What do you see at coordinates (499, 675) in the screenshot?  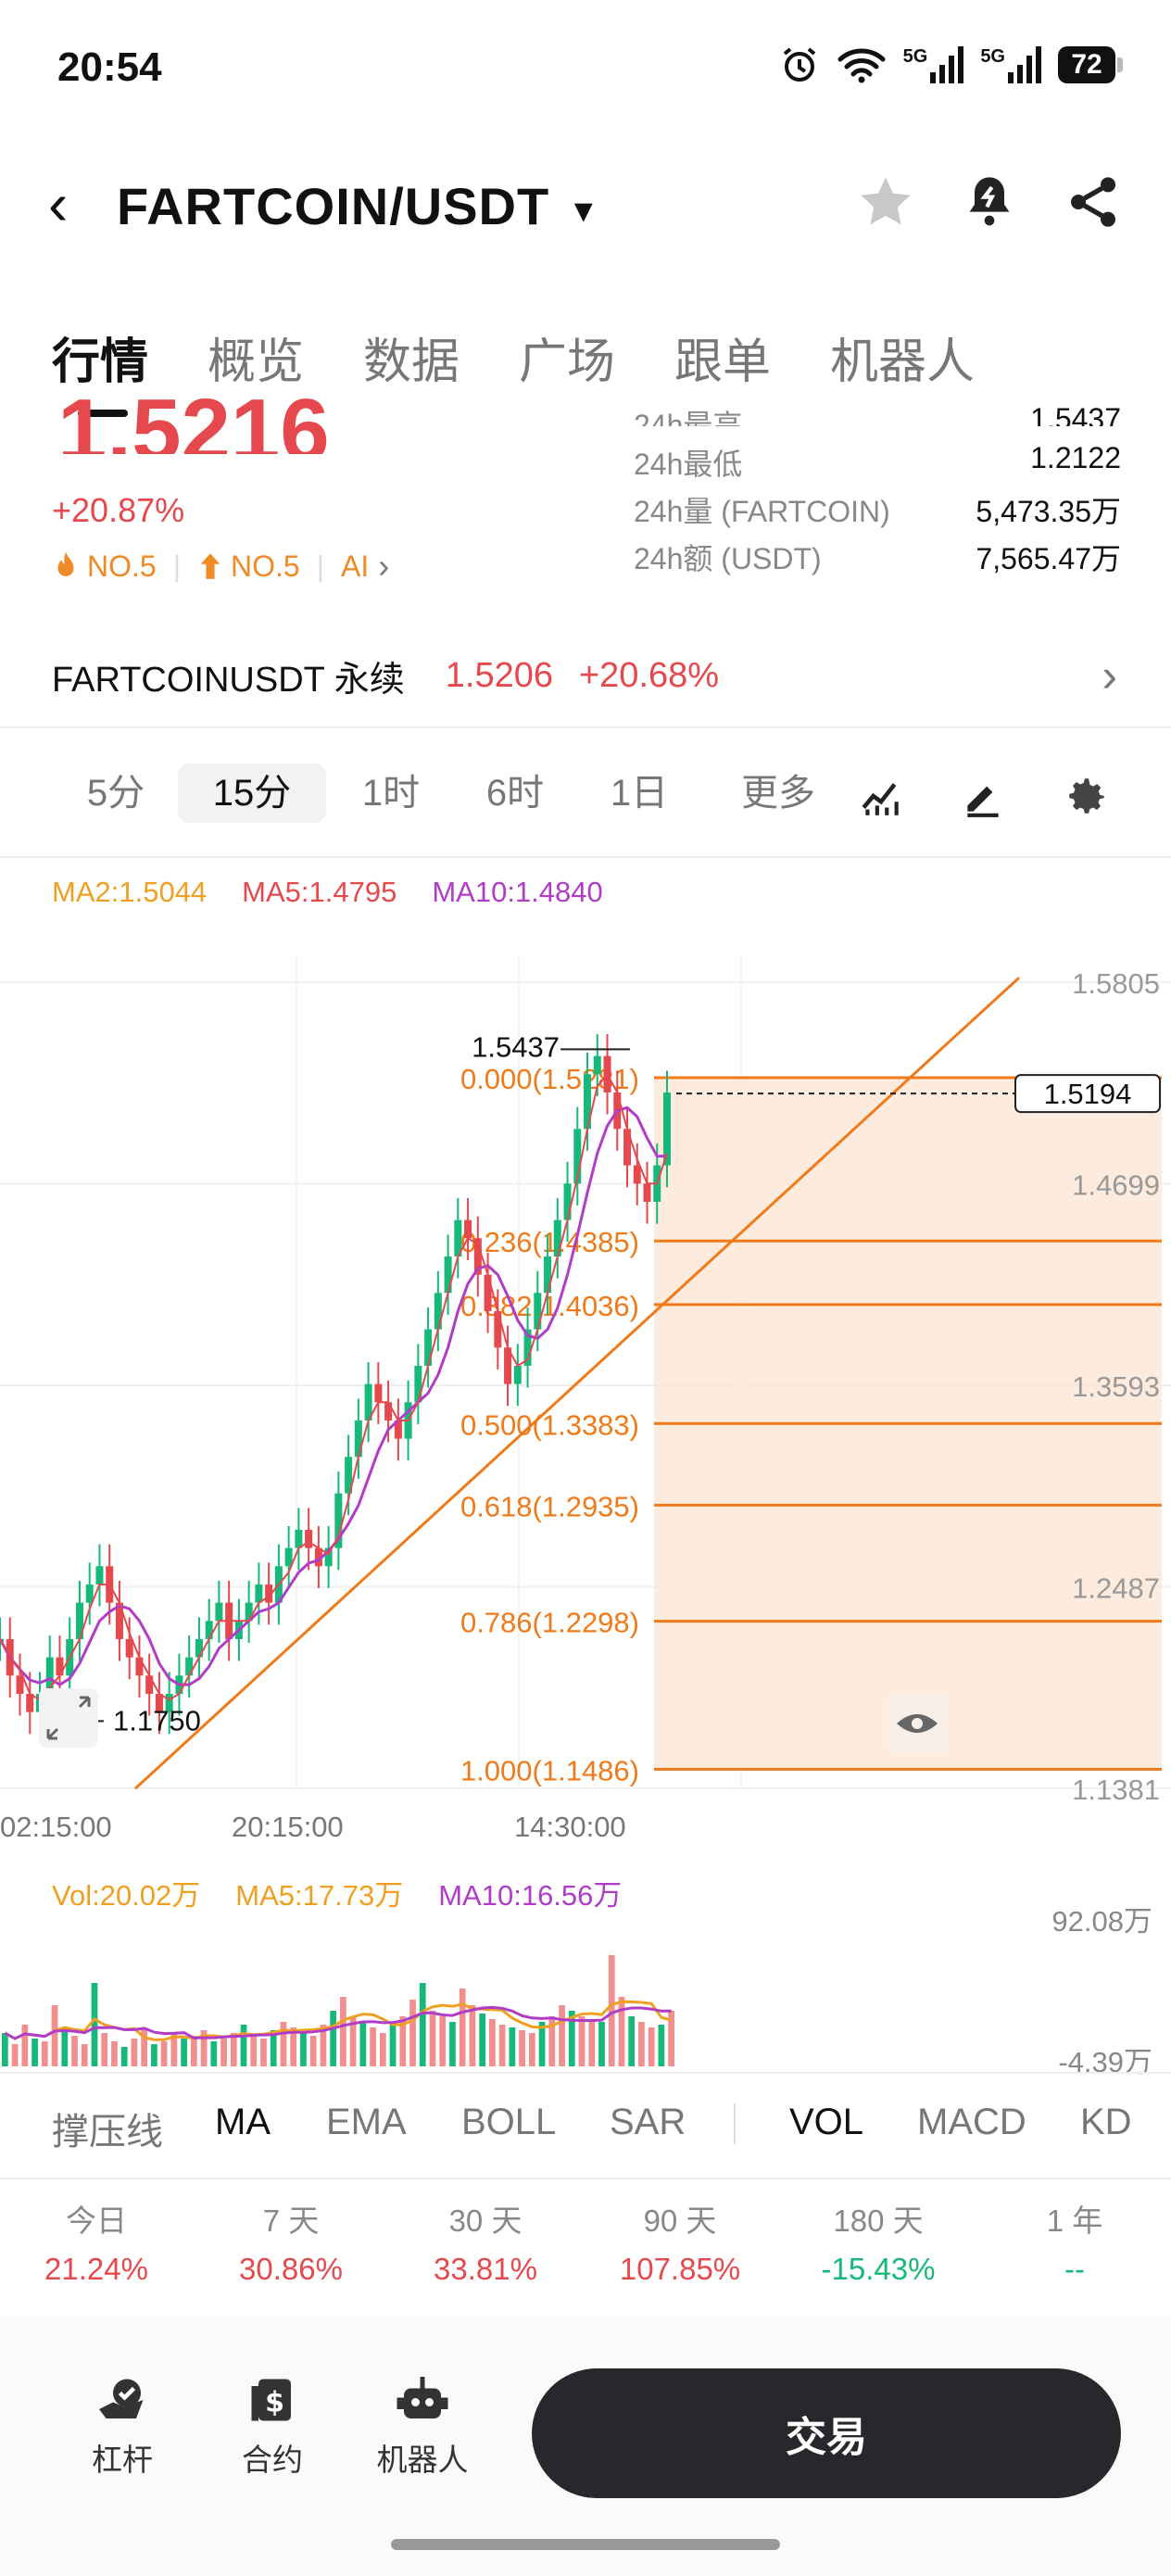 I see `perpetual-price: 1.5206` at bounding box center [499, 675].